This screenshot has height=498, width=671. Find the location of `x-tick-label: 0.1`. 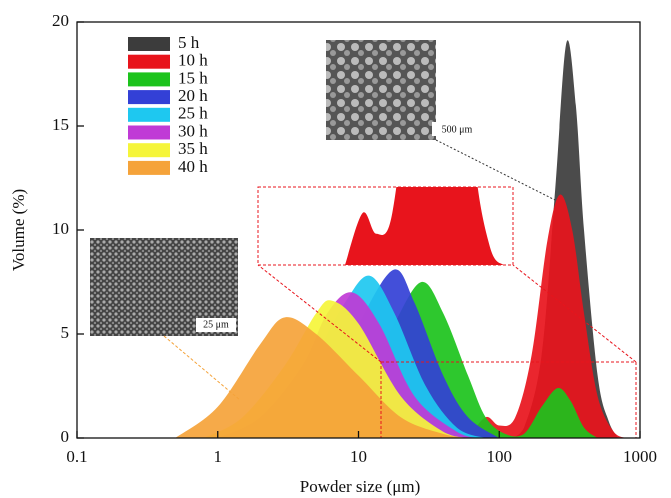

x-tick-label: 0.1 is located at coordinates (76, 456).